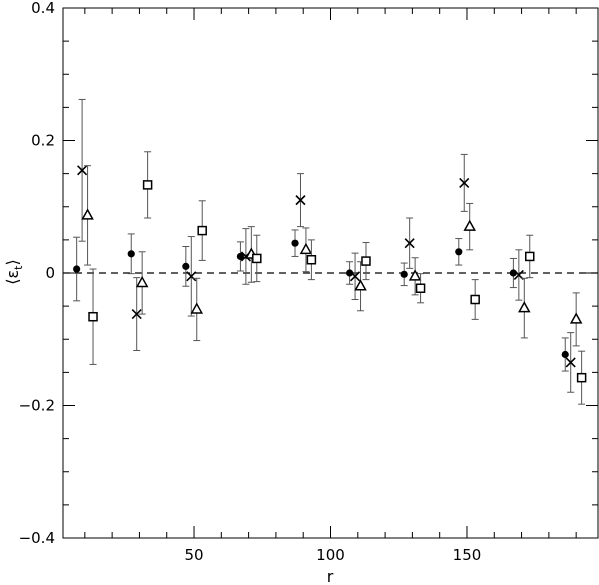 The width and height of the screenshot is (599, 585). Describe the element at coordinates (50, 273) in the screenshot. I see `y-tick-label: 0` at that location.